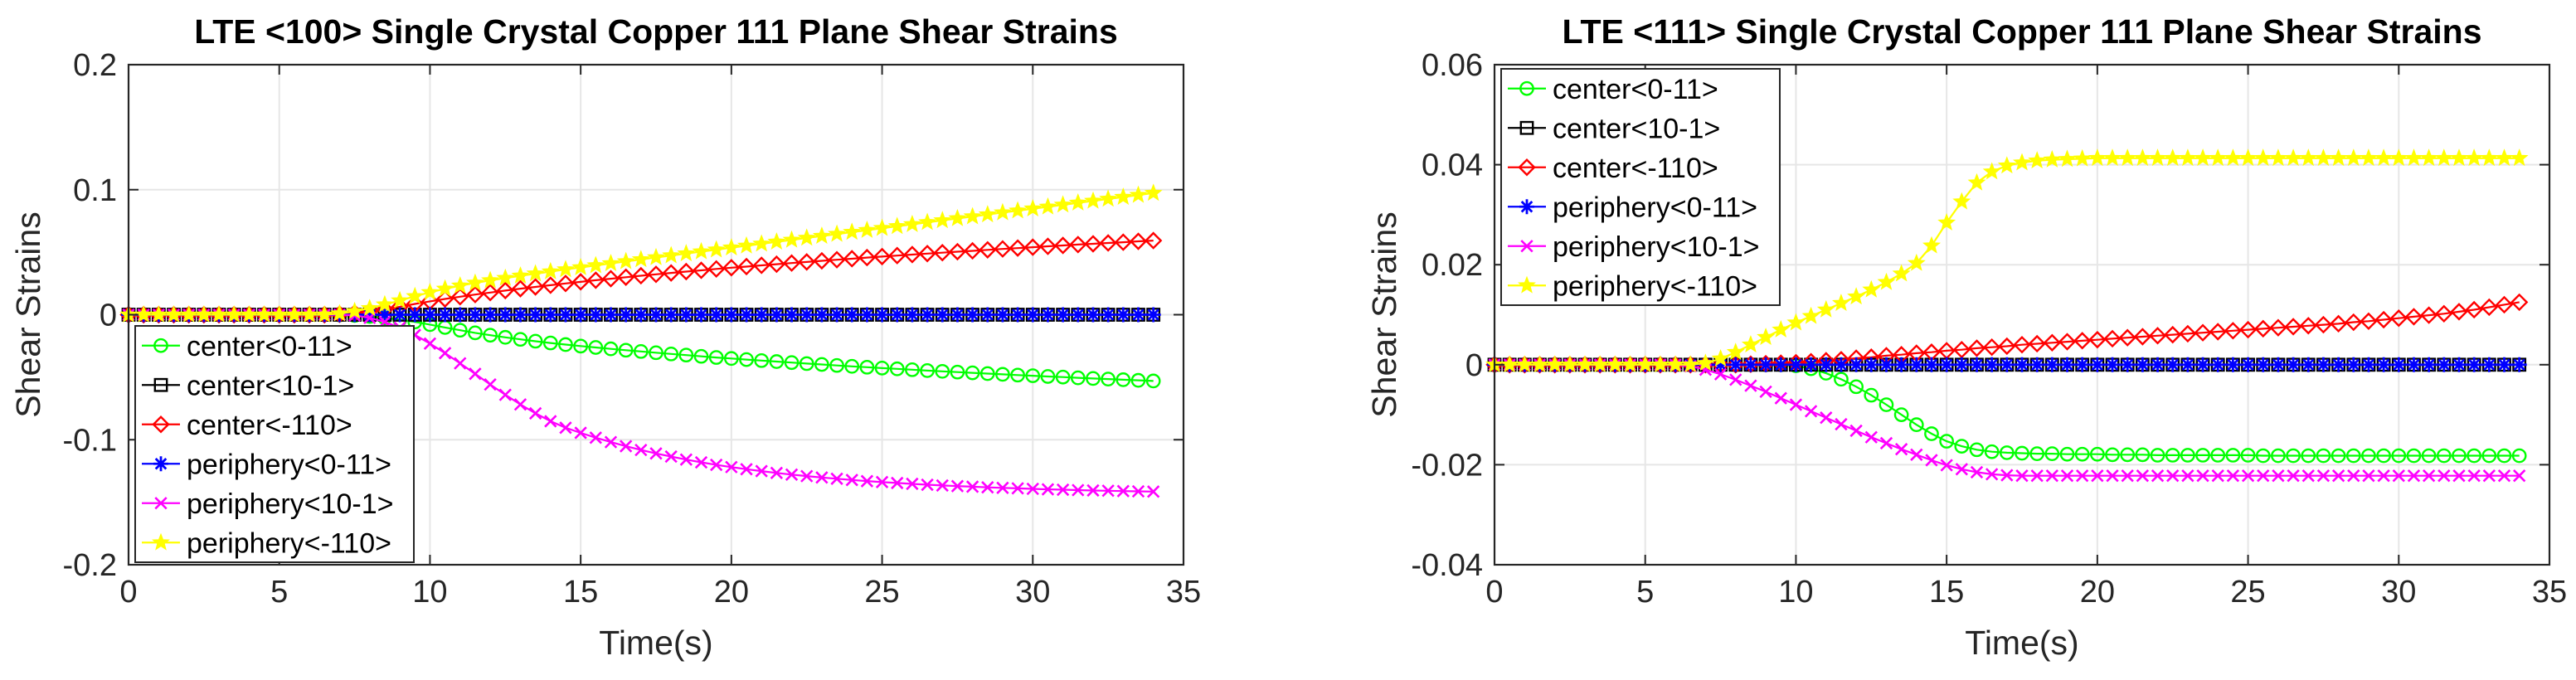  What do you see at coordinates (732, 592) in the screenshot?
I see `x-tick-label: 20` at bounding box center [732, 592].